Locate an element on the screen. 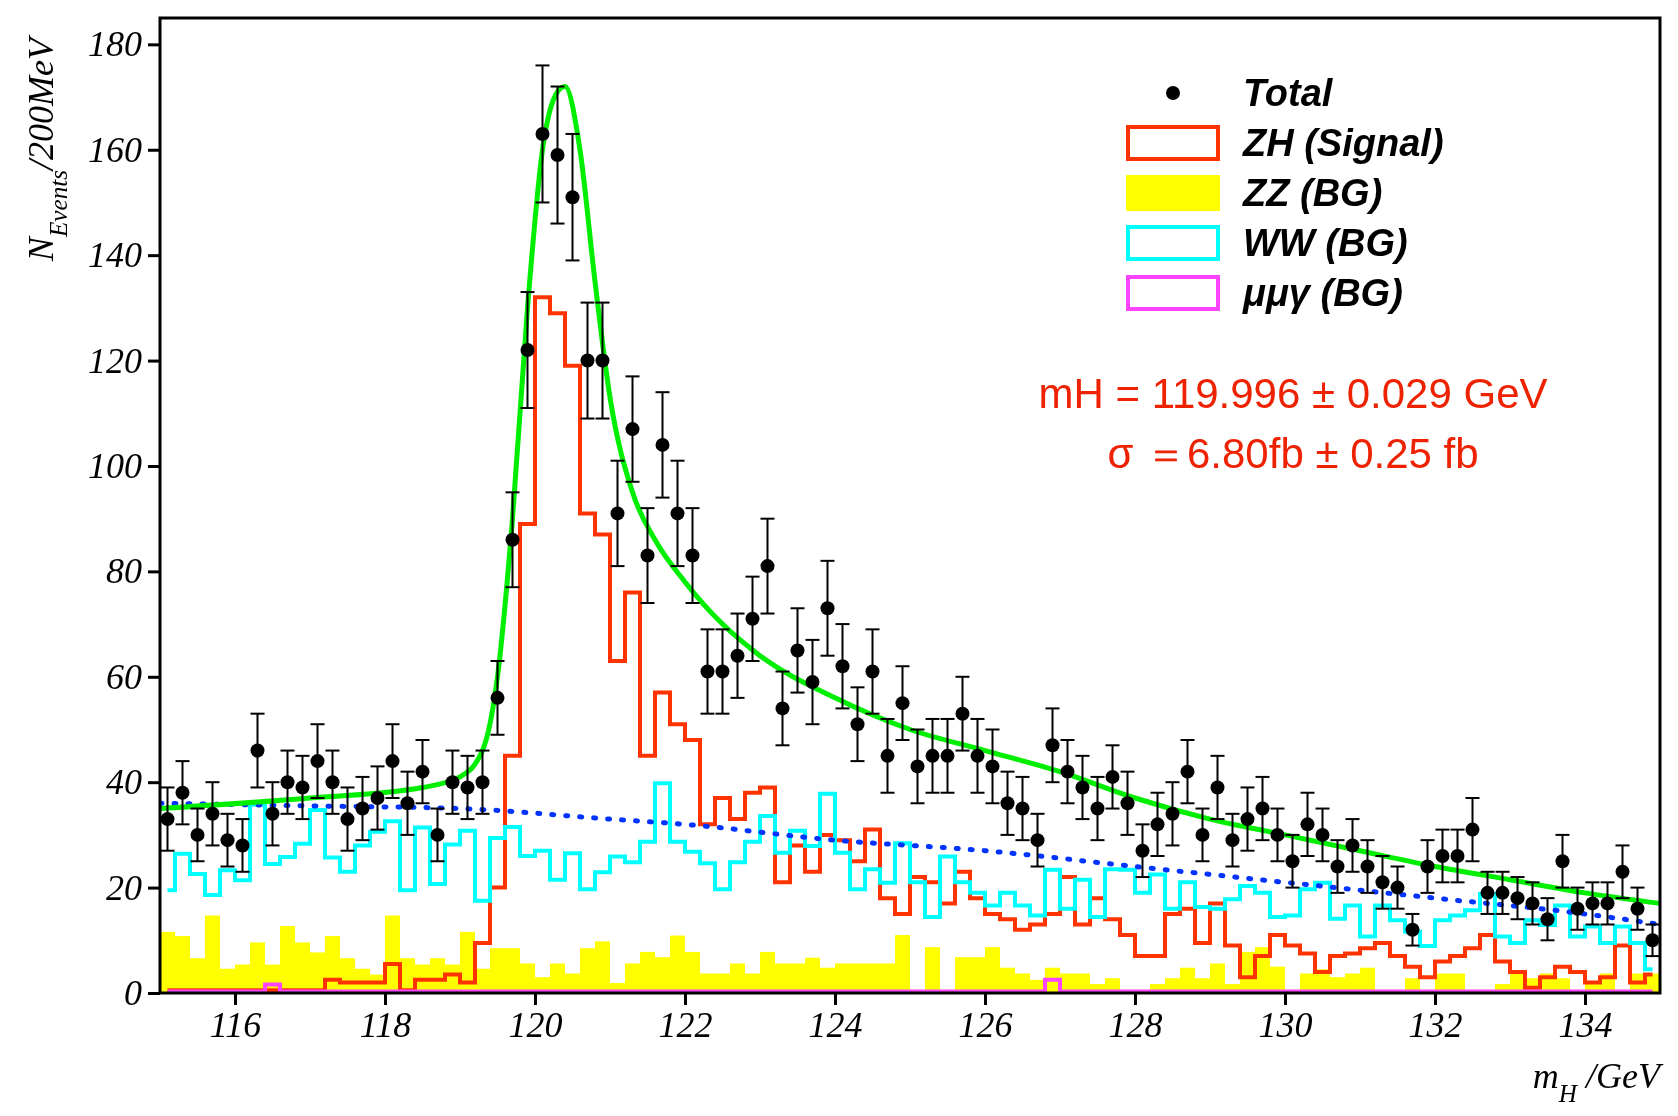 The height and width of the screenshot is (1116, 1678). annotation: σ ＝6.80fb ± 0.25 fb is located at coordinates (1293, 453).